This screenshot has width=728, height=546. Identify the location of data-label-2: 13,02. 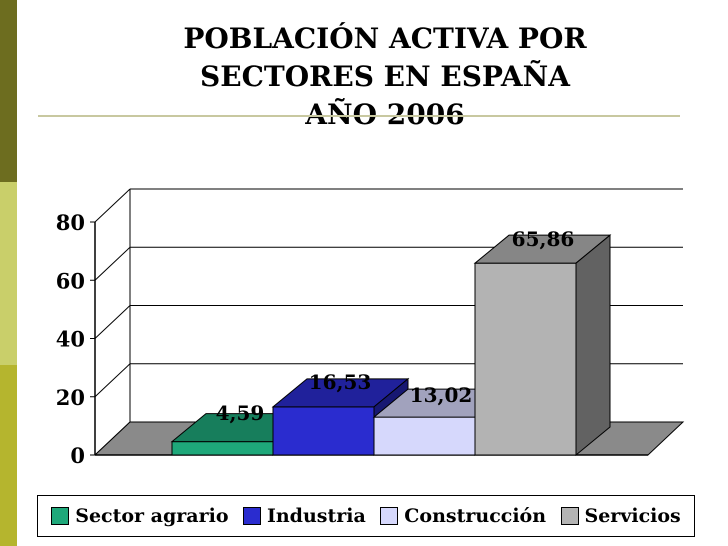
(441, 395).